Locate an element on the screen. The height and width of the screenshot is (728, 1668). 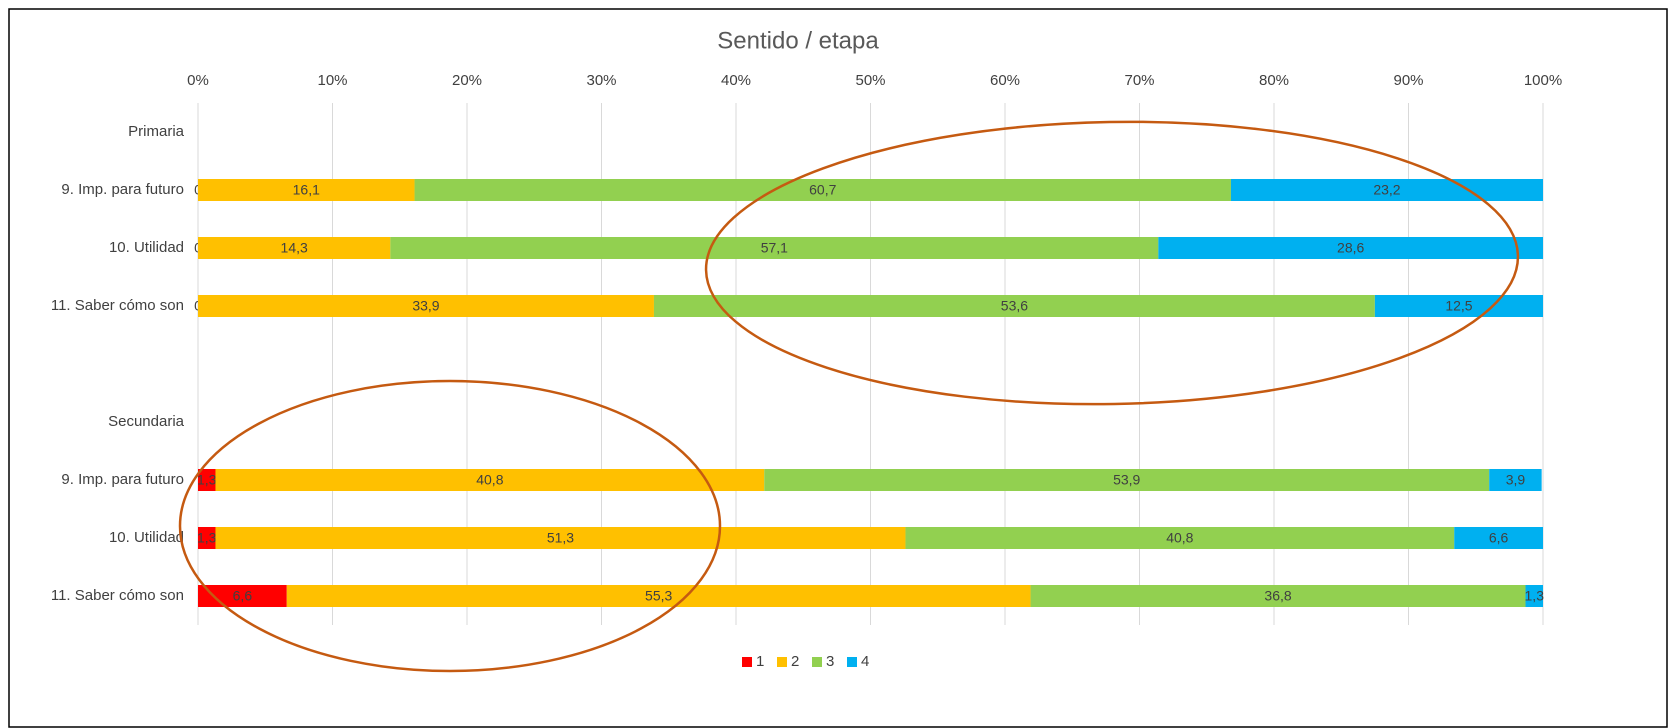
data-label: 60,7 is located at coordinates (822, 190).